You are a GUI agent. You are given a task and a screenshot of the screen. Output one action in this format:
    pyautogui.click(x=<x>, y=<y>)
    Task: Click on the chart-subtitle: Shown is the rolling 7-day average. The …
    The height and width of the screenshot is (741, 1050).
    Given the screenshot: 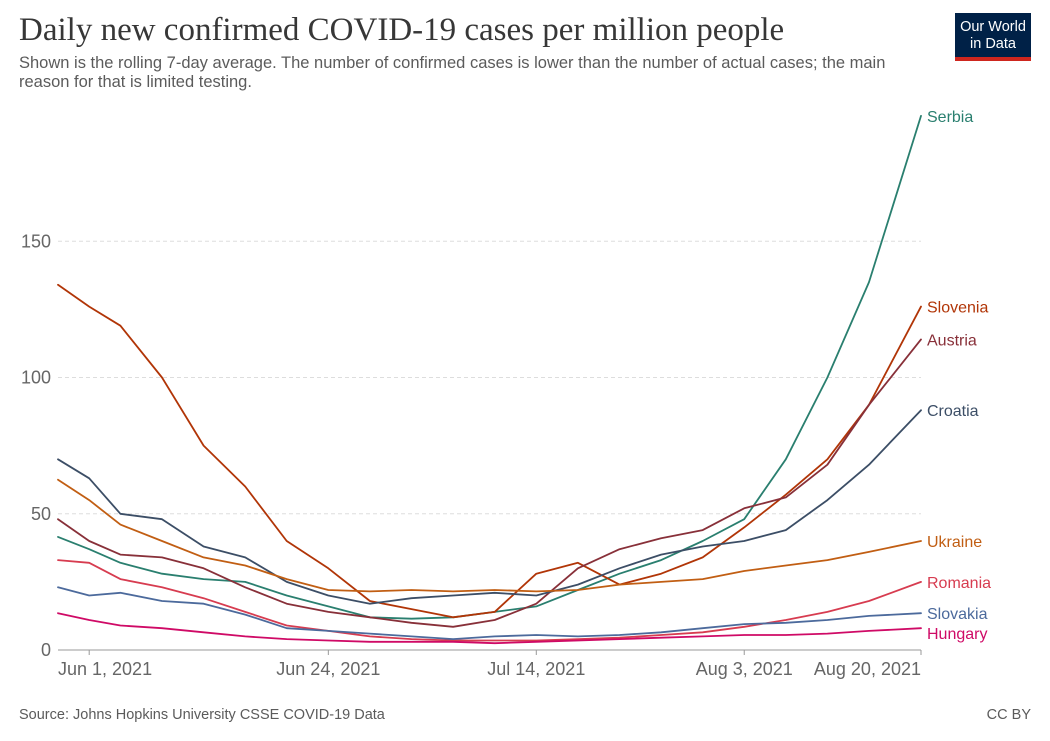 What is the action you would take?
    pyautogui.click(x=452, y=72)
    